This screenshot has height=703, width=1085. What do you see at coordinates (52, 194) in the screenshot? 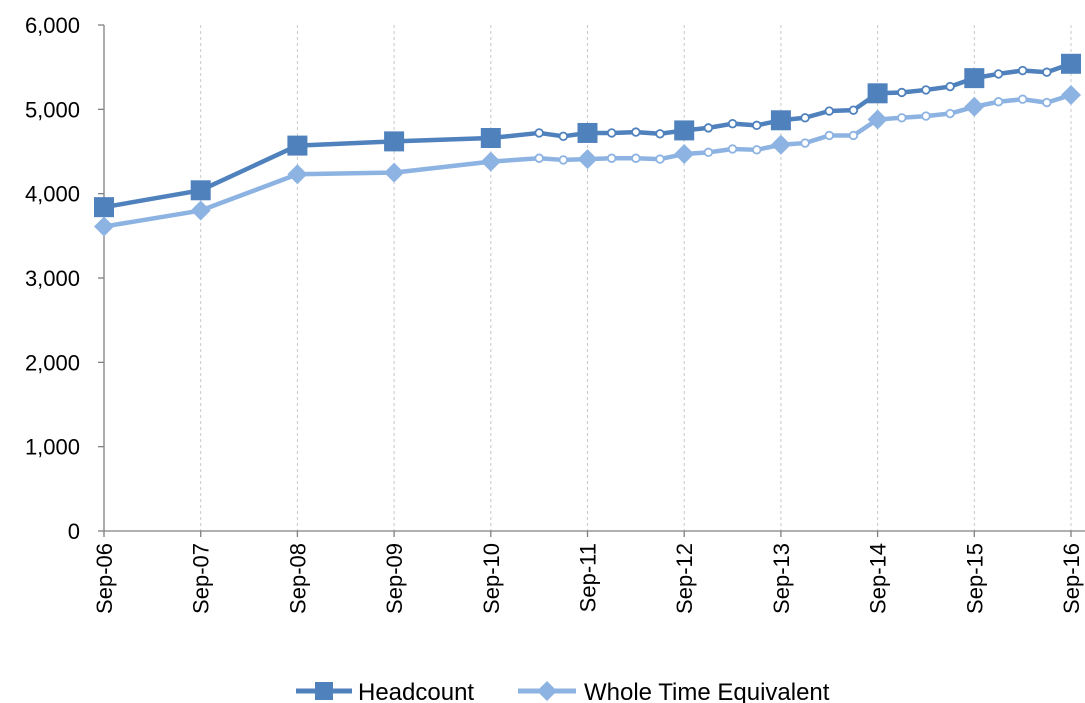
I see `y-tick-label: 4,000` at bounding box center [52, 194].